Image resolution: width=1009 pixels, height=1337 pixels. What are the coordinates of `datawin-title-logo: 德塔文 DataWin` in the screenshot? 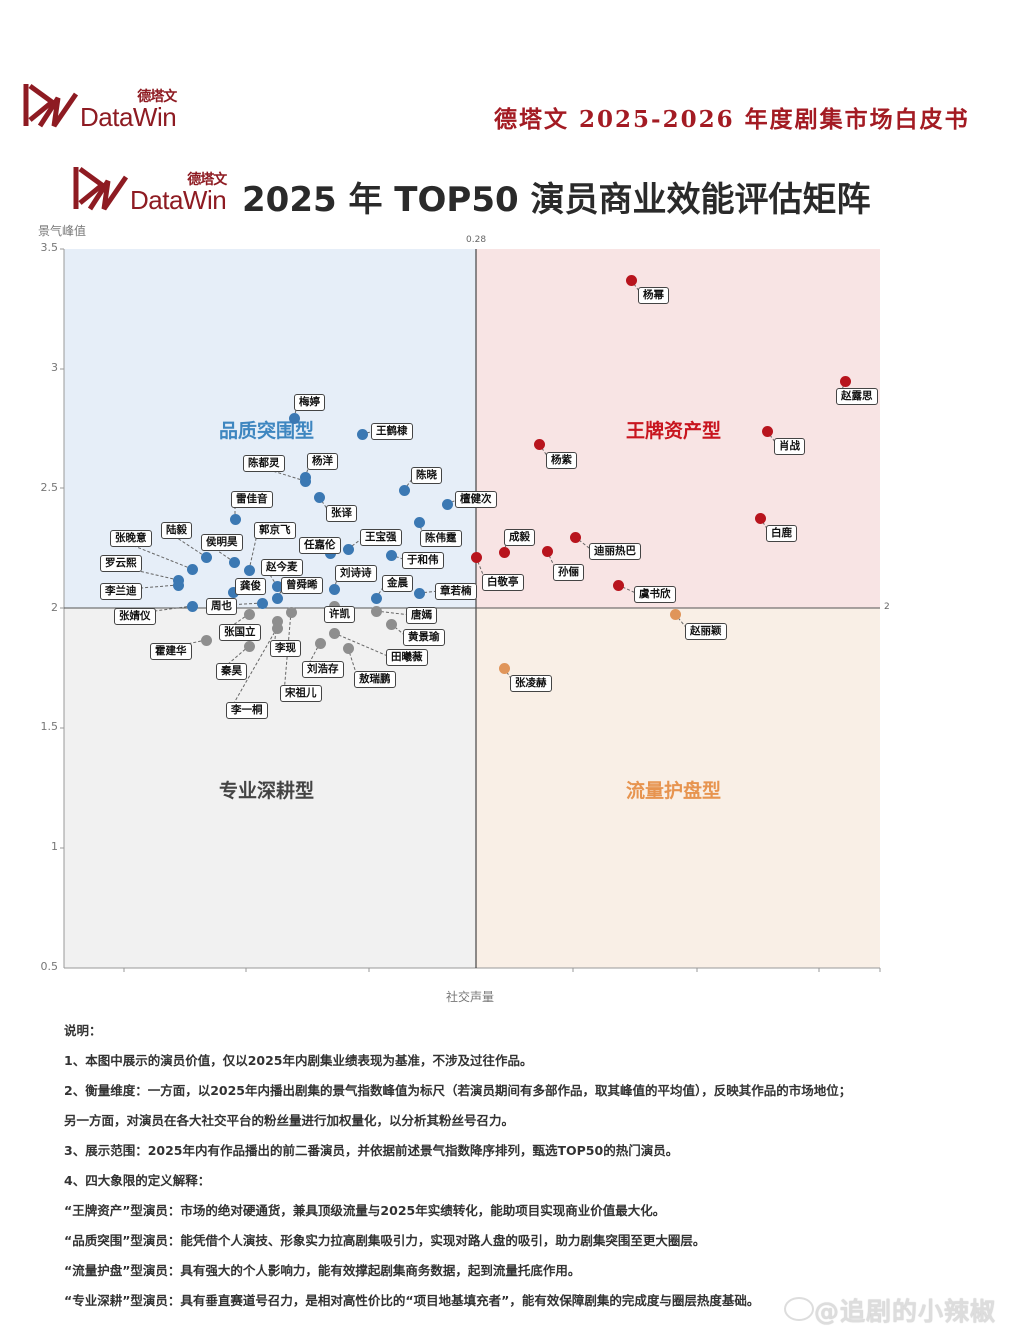 It's located at (149, 188).